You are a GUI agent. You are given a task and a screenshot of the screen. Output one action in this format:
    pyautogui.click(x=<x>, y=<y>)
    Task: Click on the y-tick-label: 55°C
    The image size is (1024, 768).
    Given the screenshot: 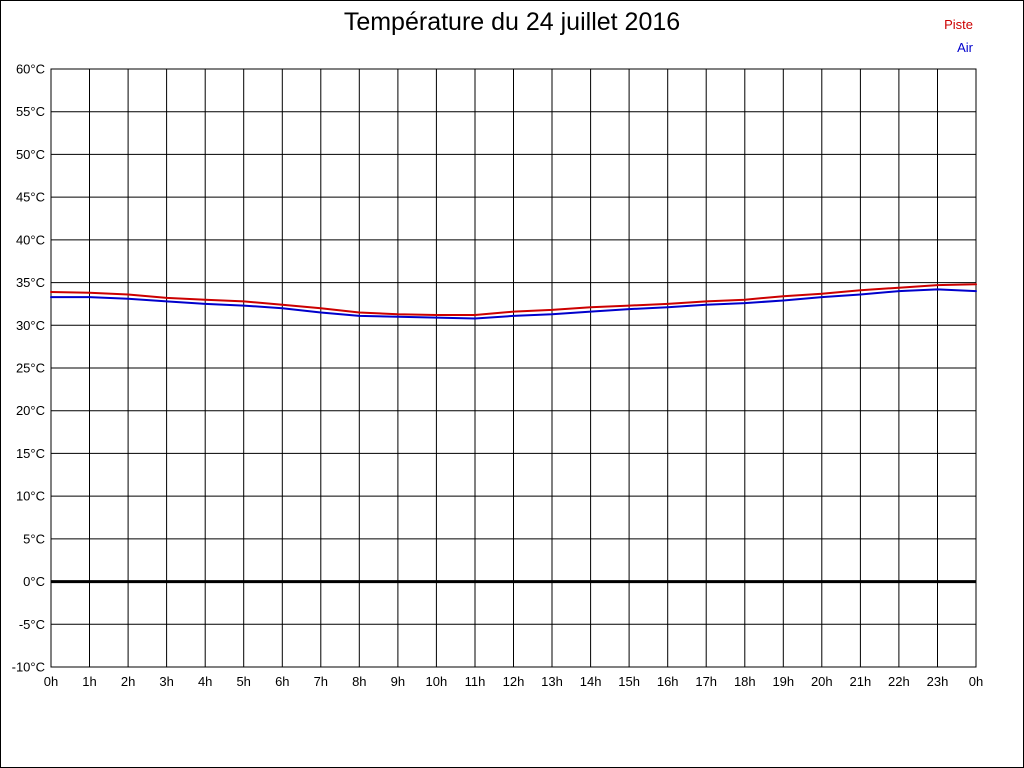 What is the action you would take?
    pyautogui.click(x=30, y=111)
    